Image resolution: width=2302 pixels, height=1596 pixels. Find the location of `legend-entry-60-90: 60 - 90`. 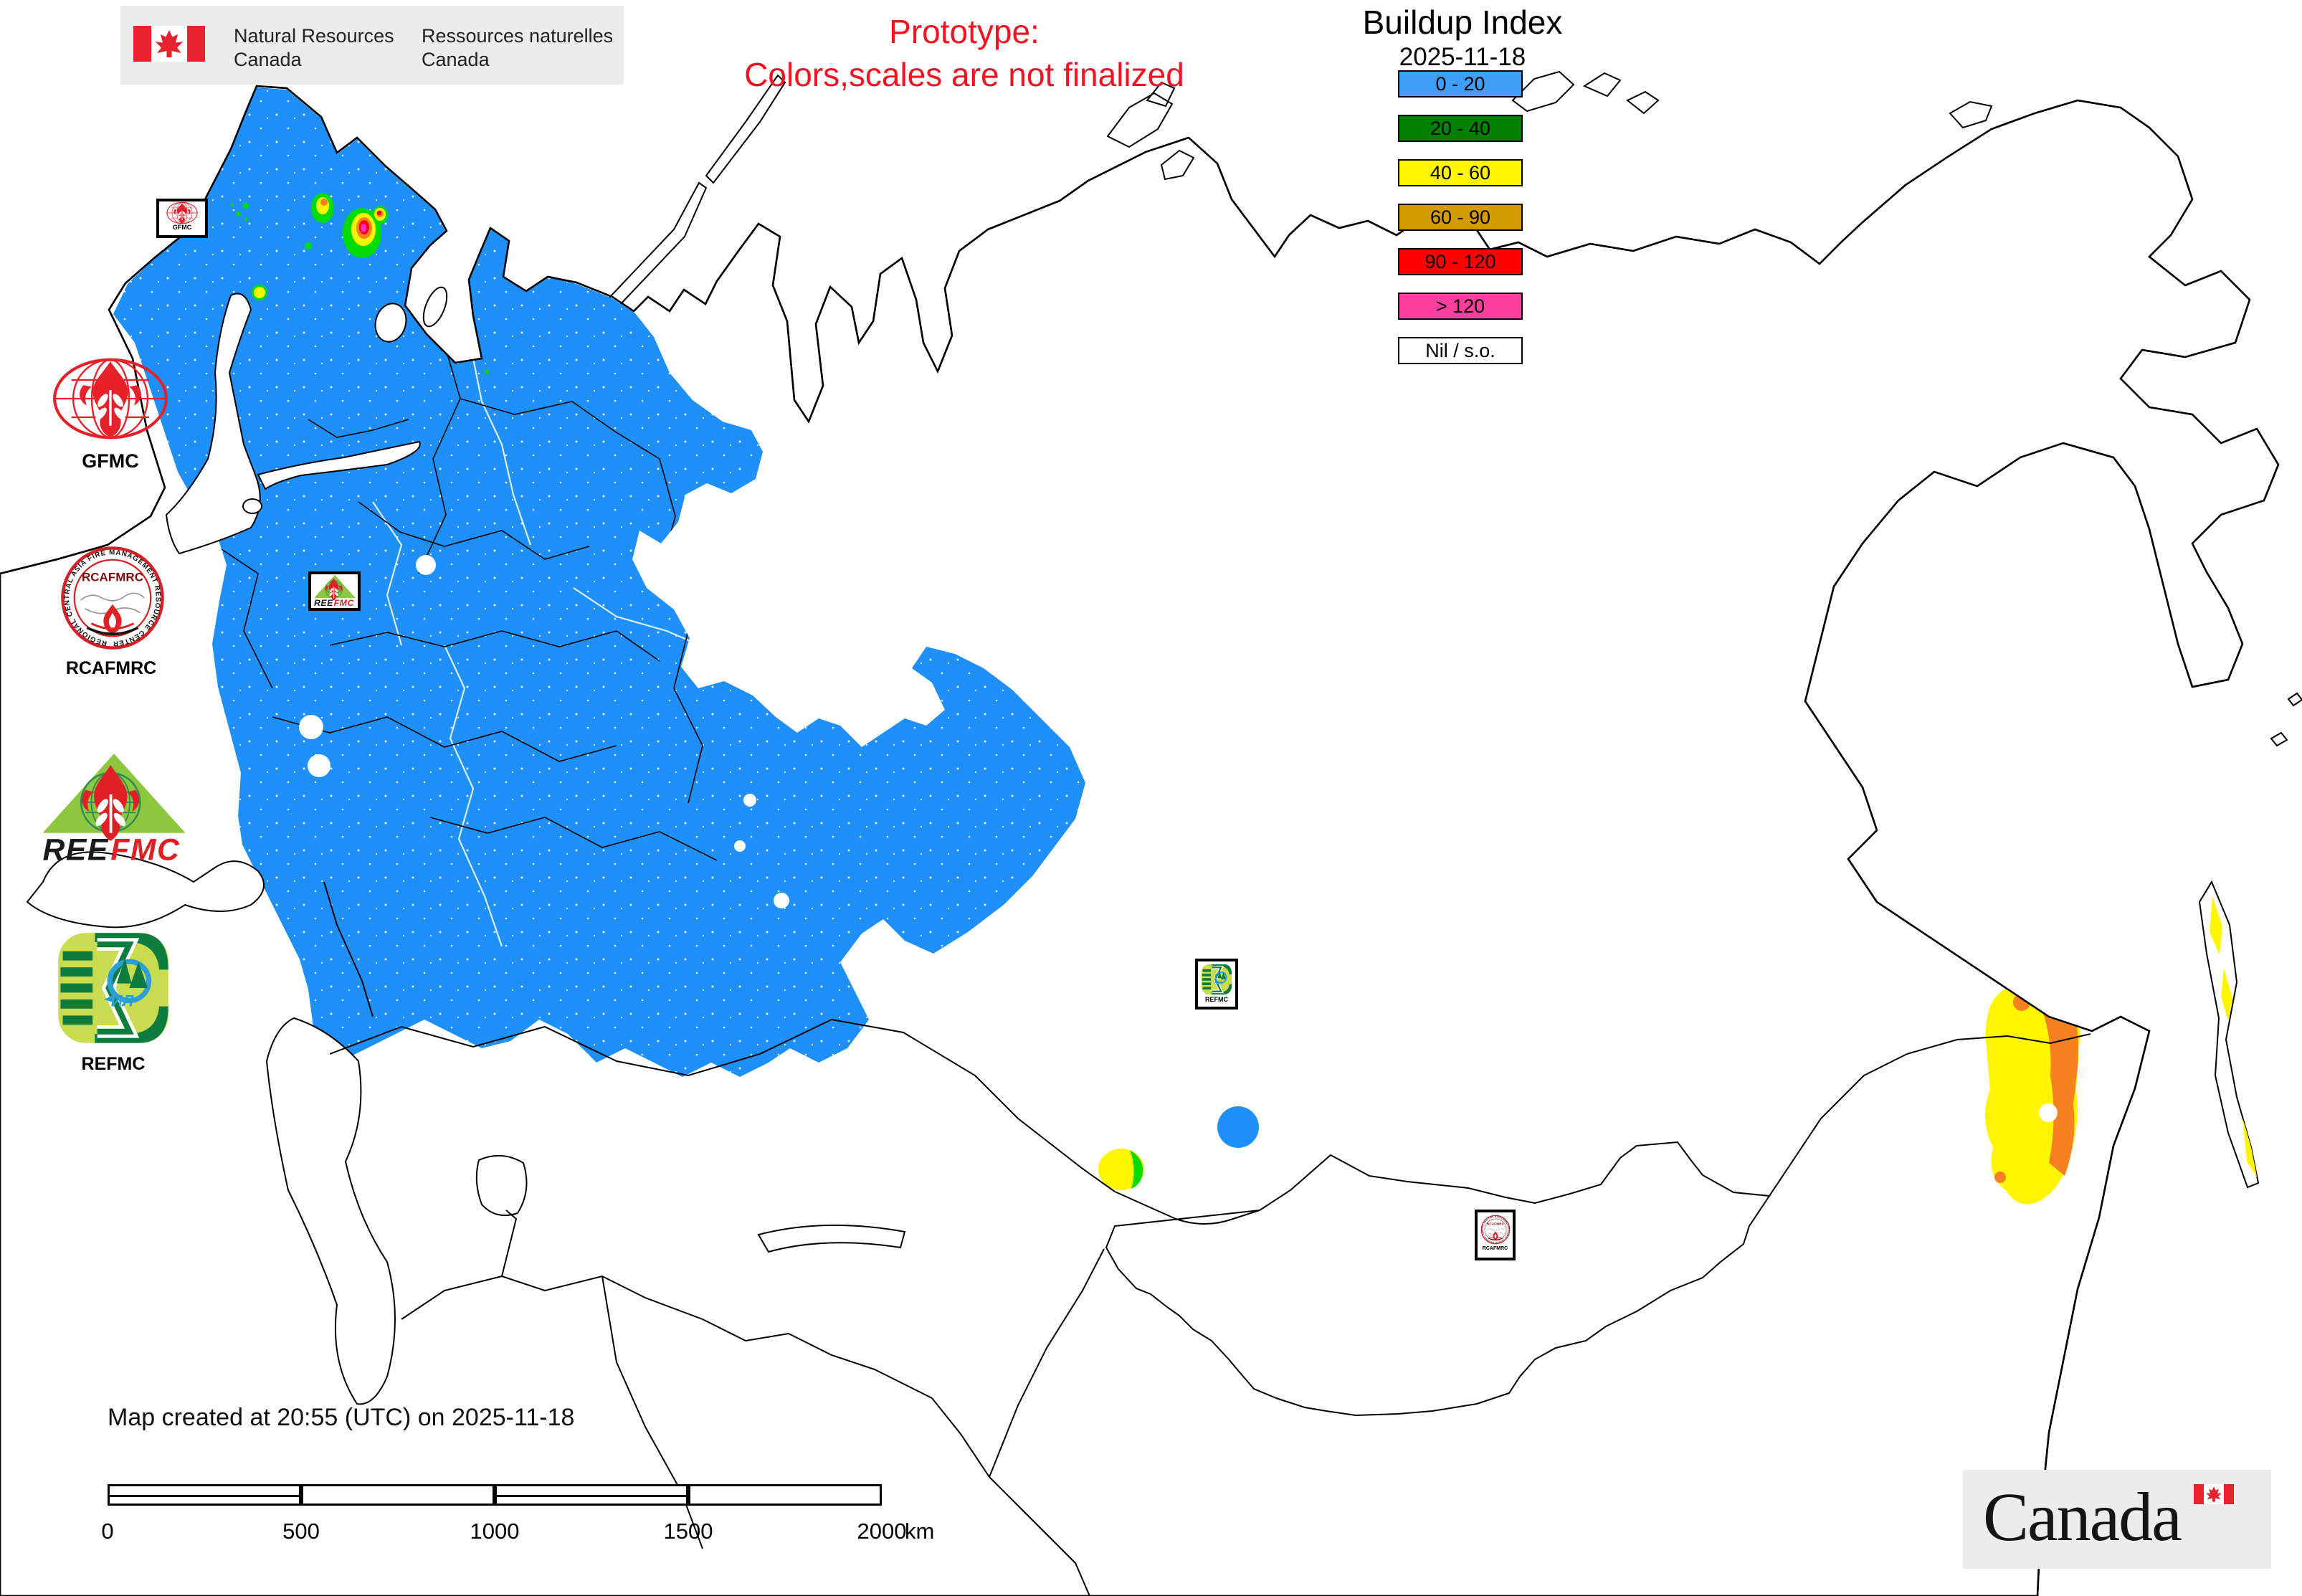

legend-entry-60-90: 60 - 90 is located at coordinates (1460, 217).